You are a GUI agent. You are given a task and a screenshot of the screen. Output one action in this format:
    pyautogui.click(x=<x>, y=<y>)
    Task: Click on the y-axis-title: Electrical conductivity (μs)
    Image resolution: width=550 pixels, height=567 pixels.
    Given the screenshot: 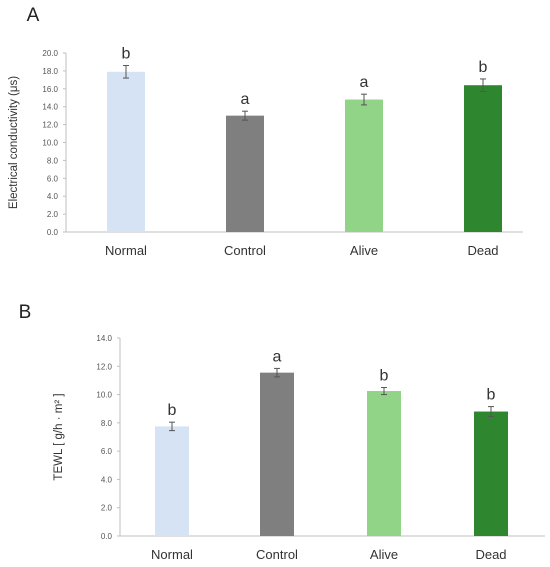 What is the action you would take?
    pyautogui.click(x=14, y=142)
    